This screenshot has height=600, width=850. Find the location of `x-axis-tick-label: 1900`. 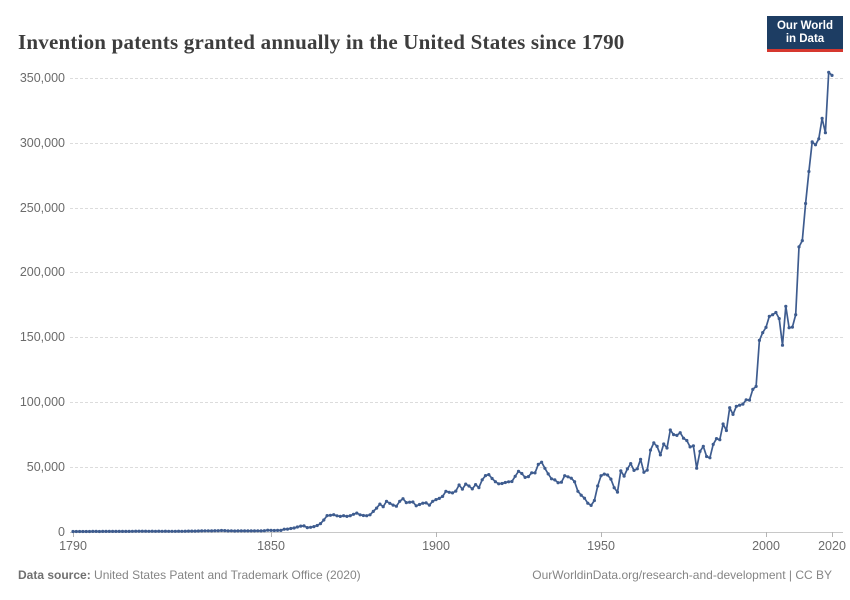

x-axis-tick-label: 1900 is located at coordinates (436, 545).